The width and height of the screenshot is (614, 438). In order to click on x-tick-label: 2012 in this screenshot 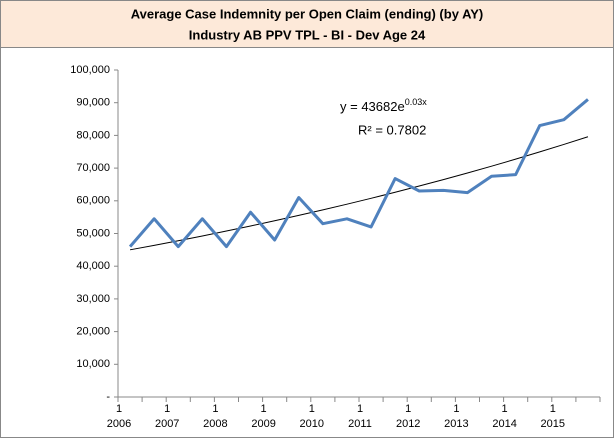, I will do `click(408, 424)`.